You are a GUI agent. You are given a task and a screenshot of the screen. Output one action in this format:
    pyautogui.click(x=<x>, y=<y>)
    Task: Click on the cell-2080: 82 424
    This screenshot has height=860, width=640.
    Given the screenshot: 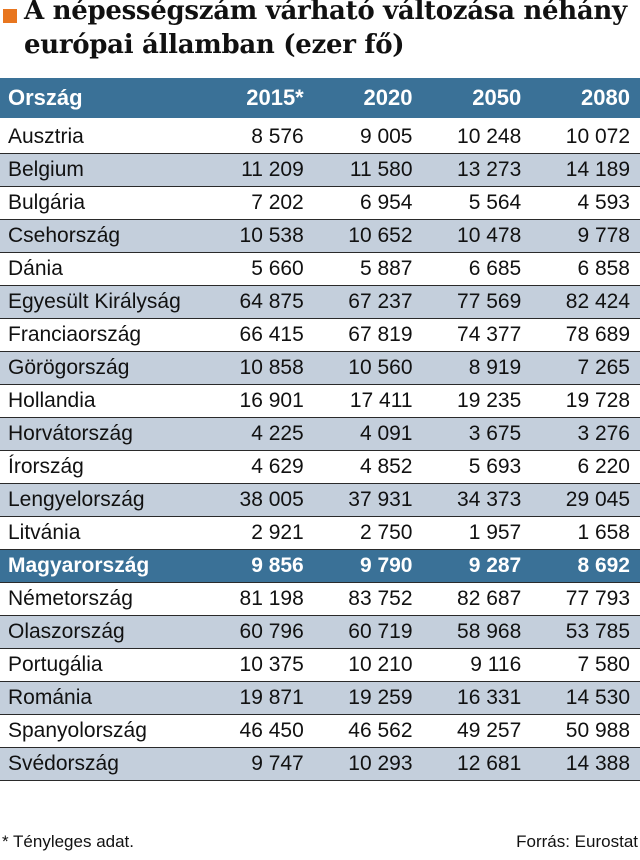 What is the action you would take?
    pyautogui.click(x=585, y=302)
    